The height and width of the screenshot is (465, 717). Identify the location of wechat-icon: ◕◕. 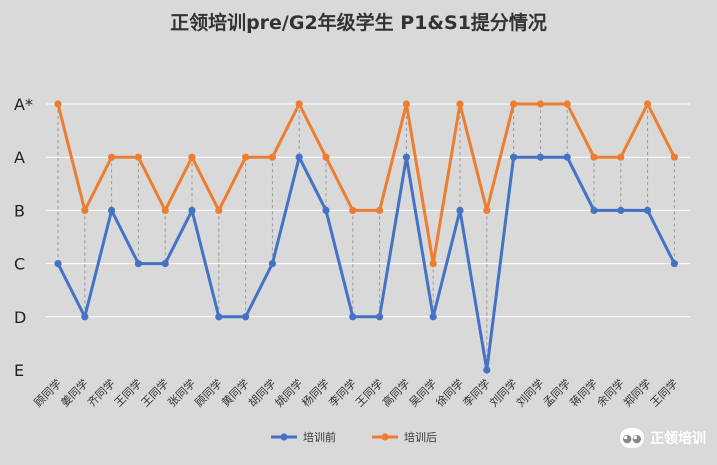
(632, 438).